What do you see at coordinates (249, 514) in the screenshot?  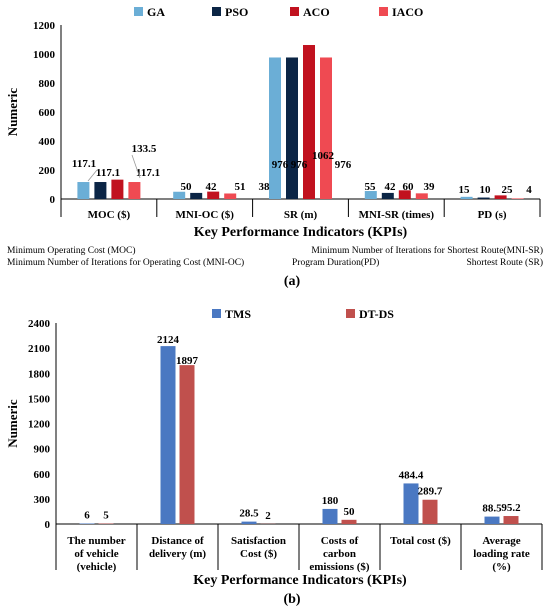 I see `data-label-b-tms: 28.5` at bounding box center [249, 514].